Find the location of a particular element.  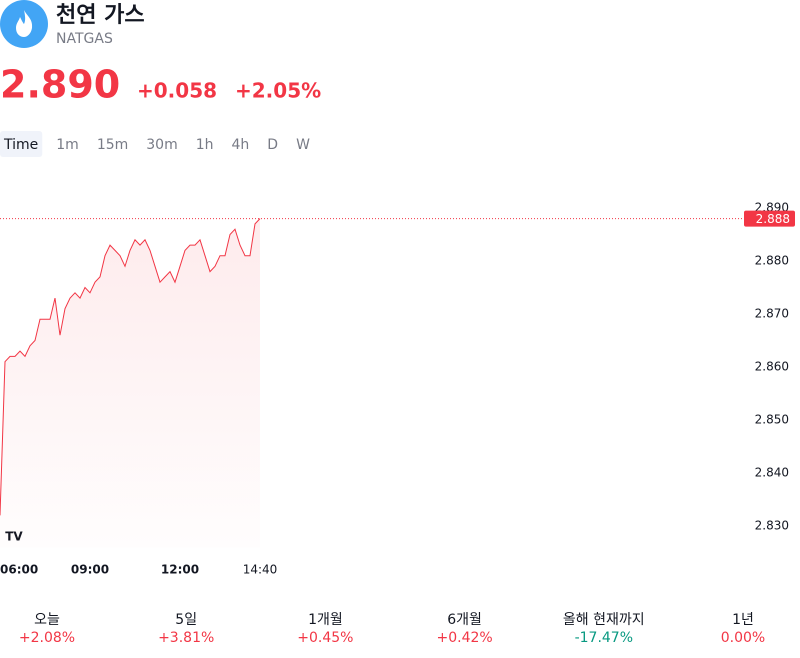

period-change: +0.42% is located at coordinates (464, 638).